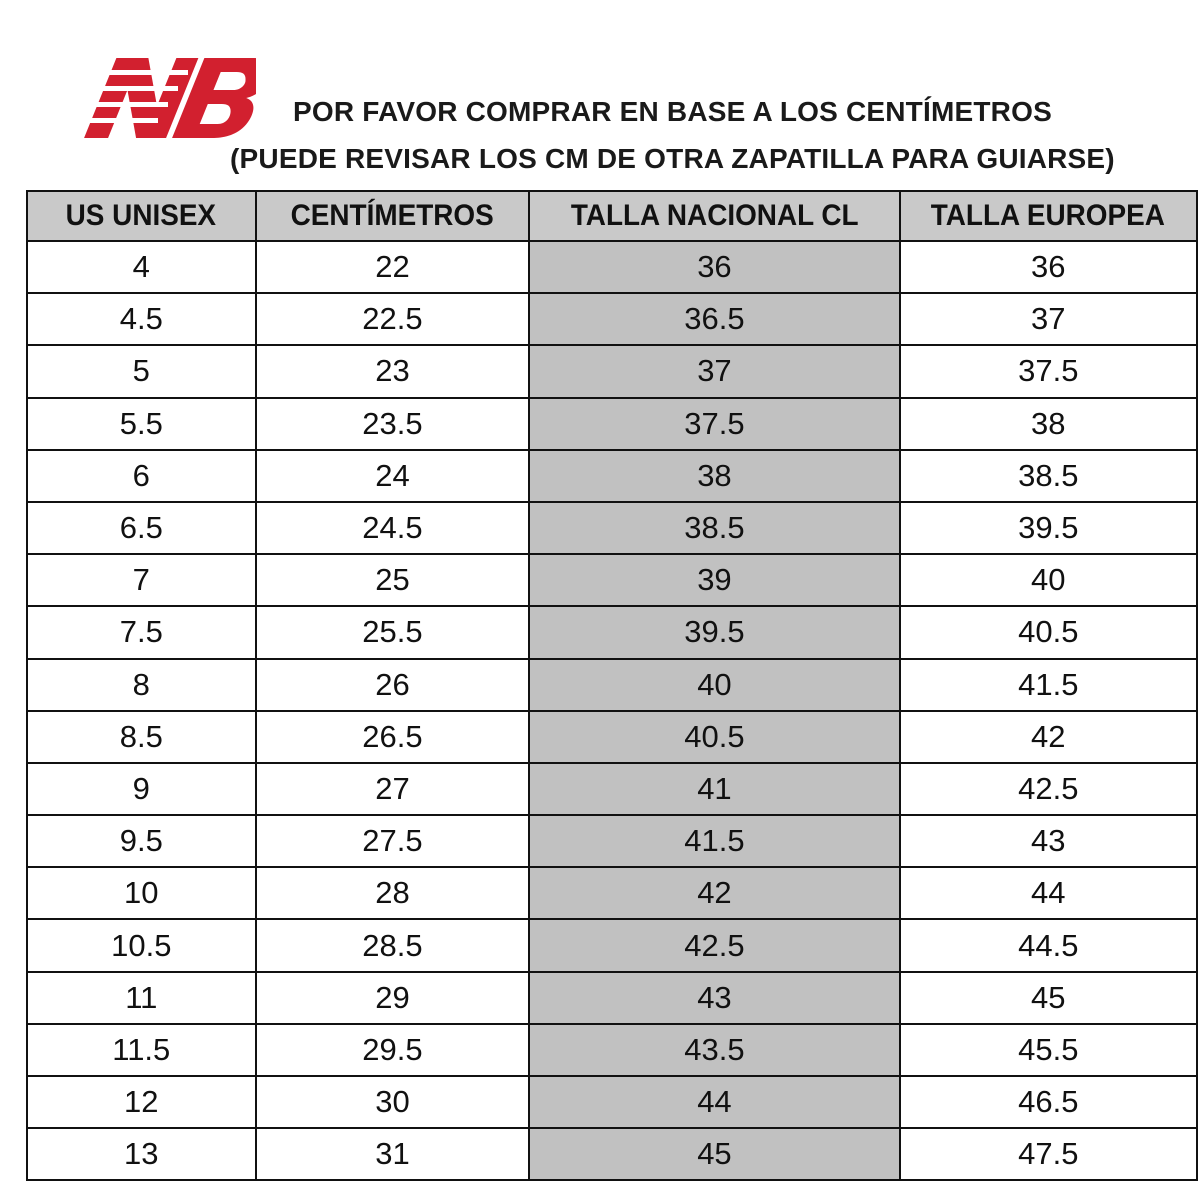 This screenshot has width=1200, height=1200. Describe the element at coordinates (141, 1154) in the screenshot. I see `cell-us-unisex: 13` at that location.